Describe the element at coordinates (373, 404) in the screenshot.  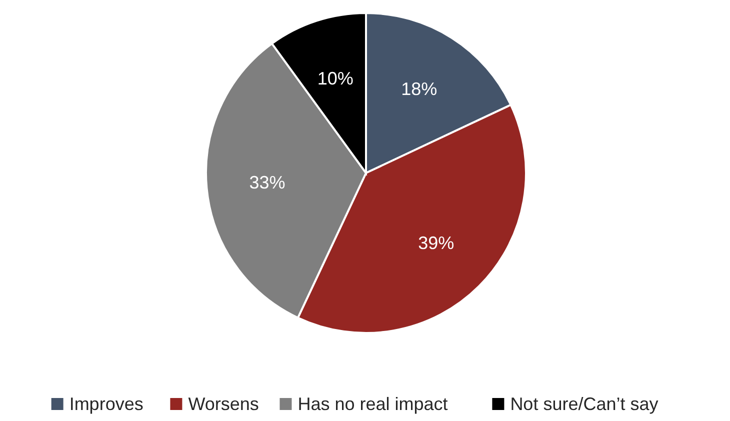
I see `legend-label: Has no real impact` at that location.